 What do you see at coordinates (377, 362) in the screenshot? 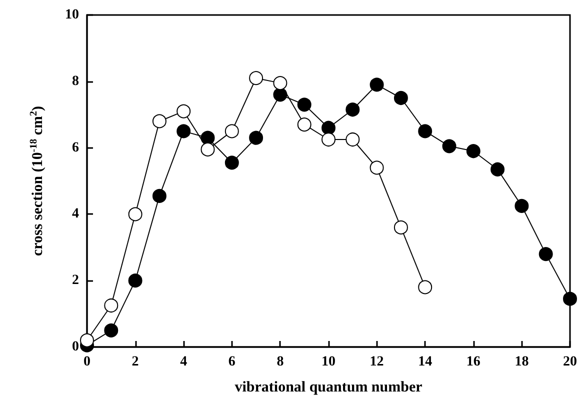
I see `x-tick-label: 12` at bounding box center [377, 362].